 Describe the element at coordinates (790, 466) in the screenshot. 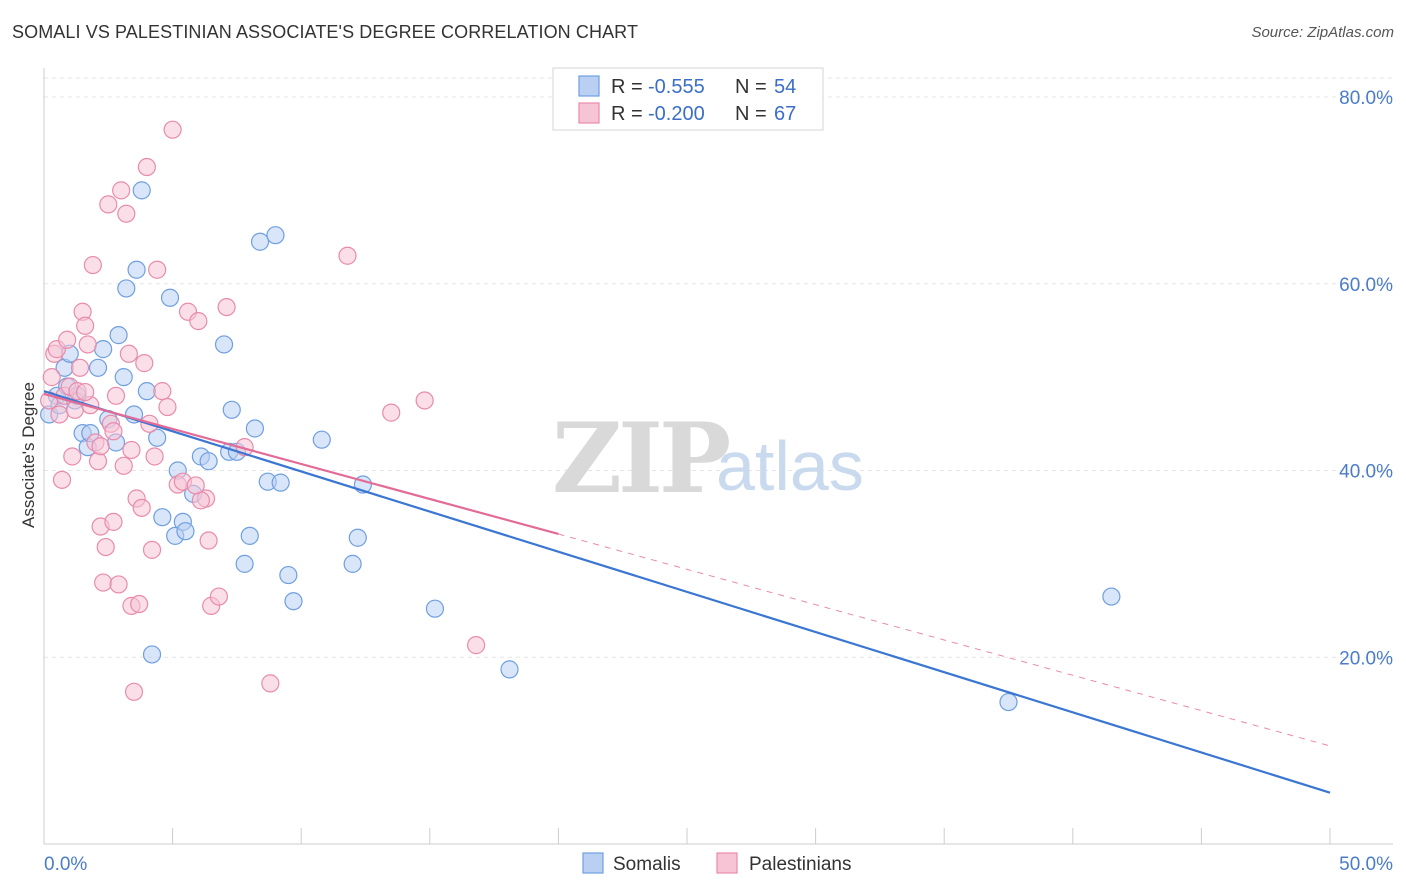

I see `watermark-atlas: atlas` at that location.